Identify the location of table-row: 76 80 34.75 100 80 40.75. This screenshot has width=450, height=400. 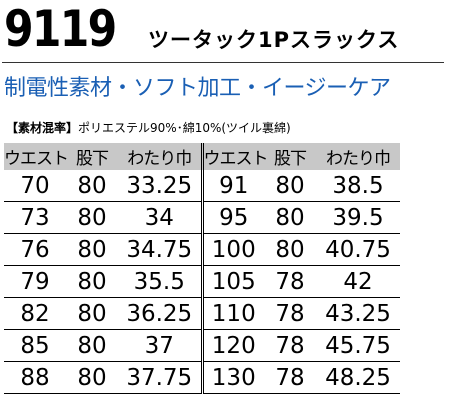
(202, 249).